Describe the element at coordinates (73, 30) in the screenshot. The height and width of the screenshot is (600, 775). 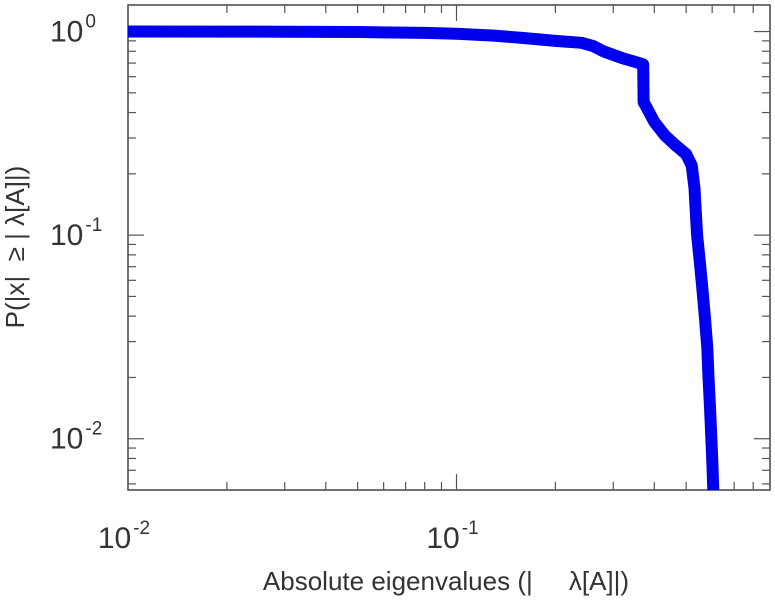
I see `y-tick-label: 10 0` at that location.